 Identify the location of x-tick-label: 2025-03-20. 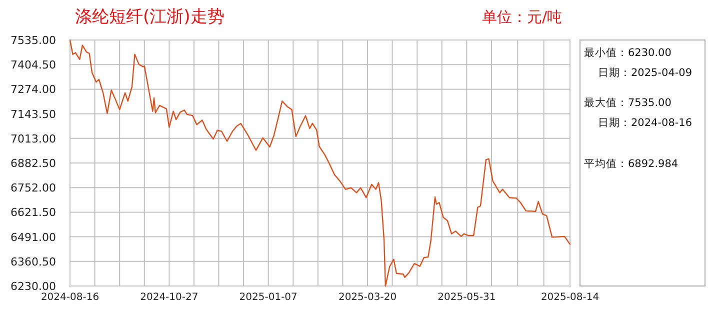
(367, 297).